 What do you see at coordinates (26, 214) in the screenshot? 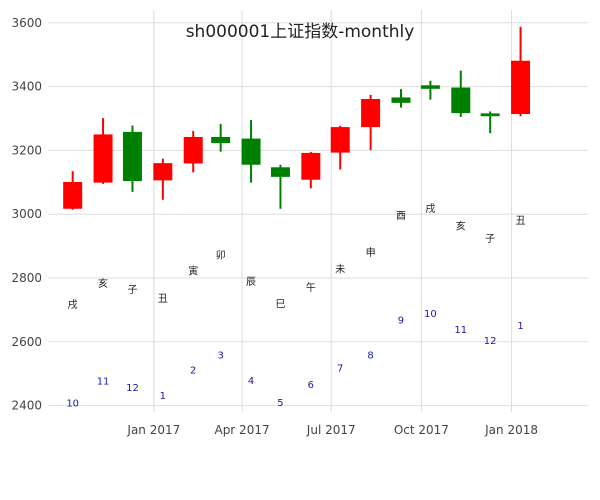
I see `y-tick-label: 3000` at bounding box center [26, 214].